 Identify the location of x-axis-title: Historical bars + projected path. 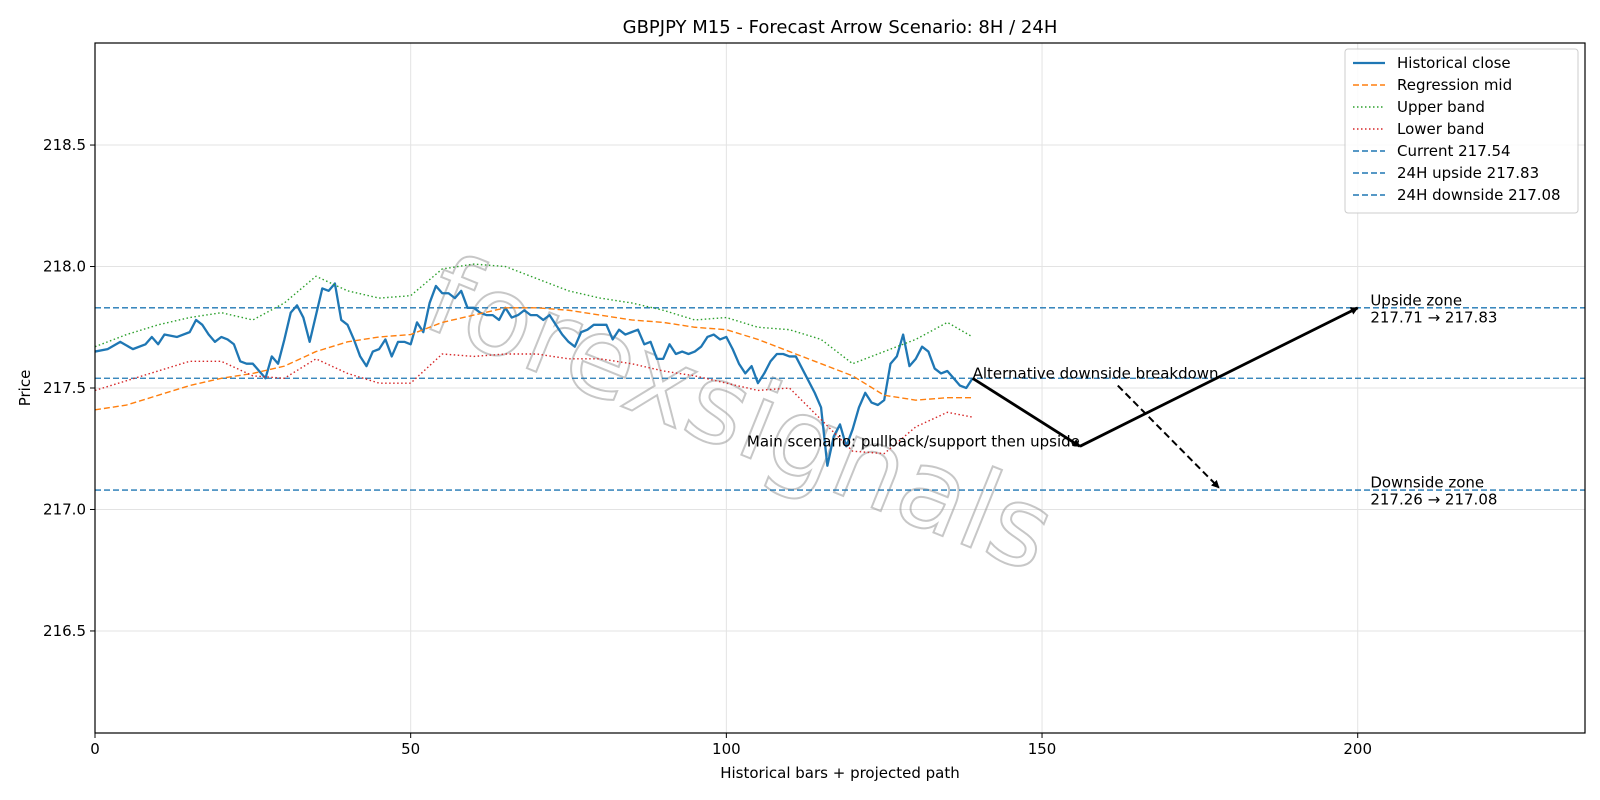
(840, 773).